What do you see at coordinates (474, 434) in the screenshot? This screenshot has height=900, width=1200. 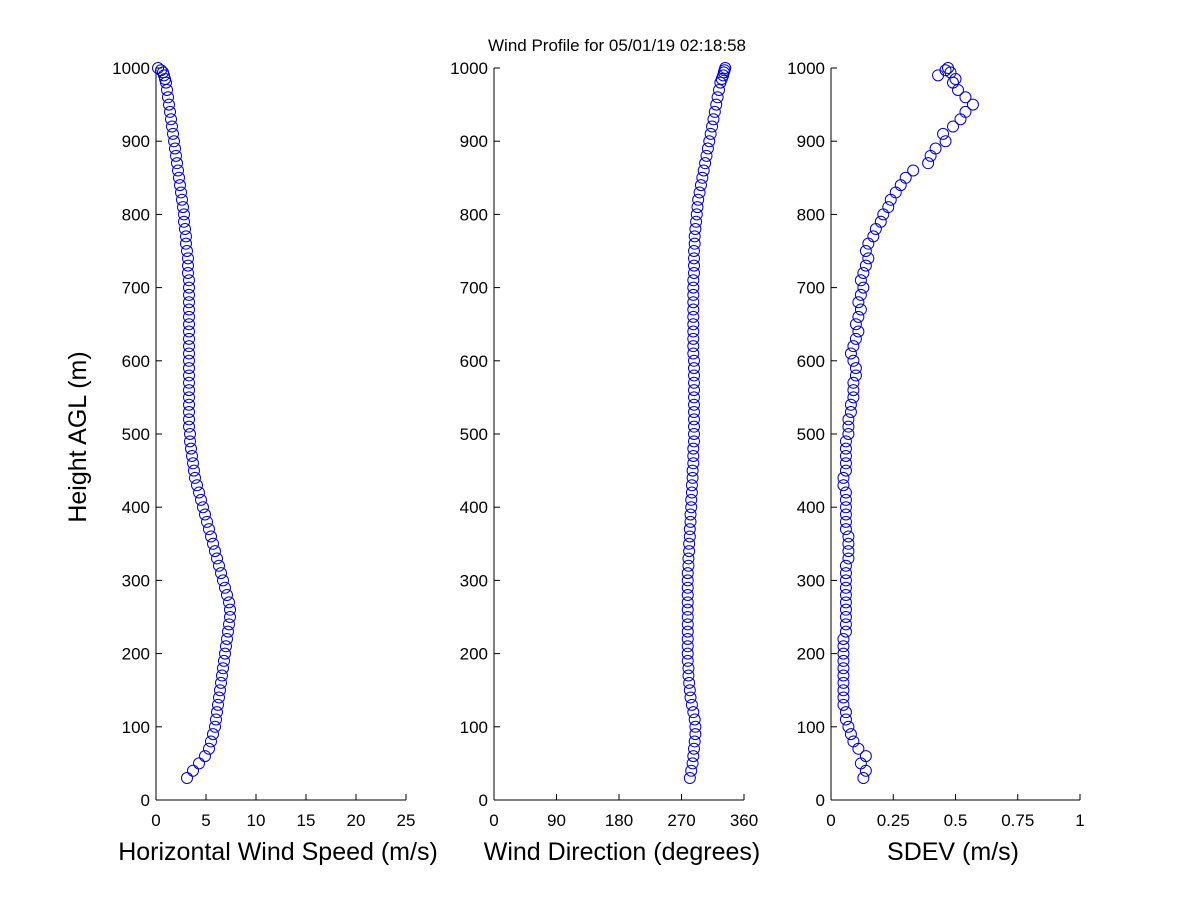 I see `wind-direction-y-tick-label: 500` at bounding box center [474, 434].